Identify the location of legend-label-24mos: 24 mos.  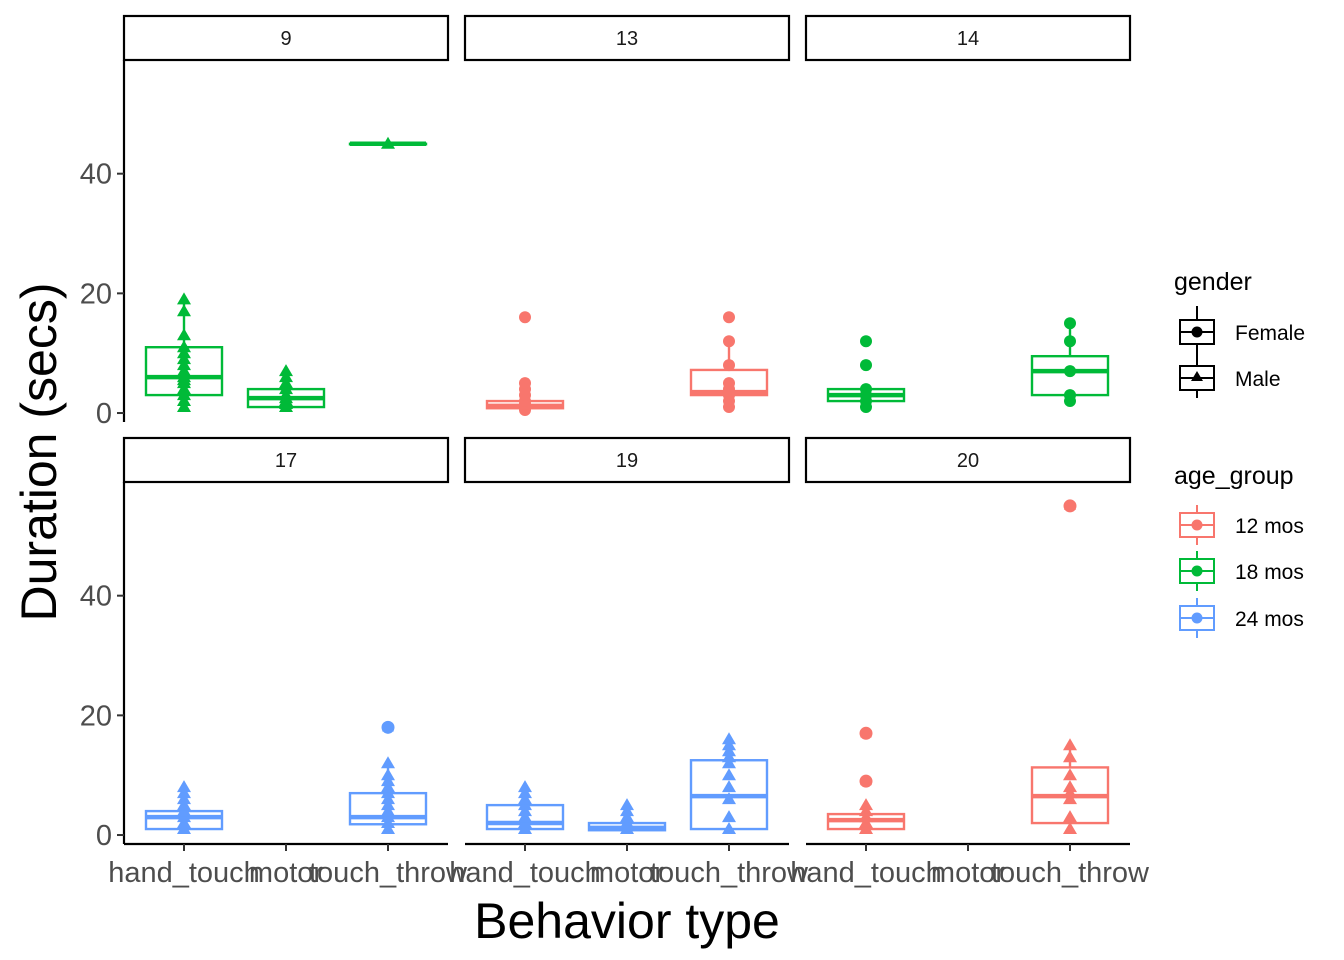
(1269, 619).